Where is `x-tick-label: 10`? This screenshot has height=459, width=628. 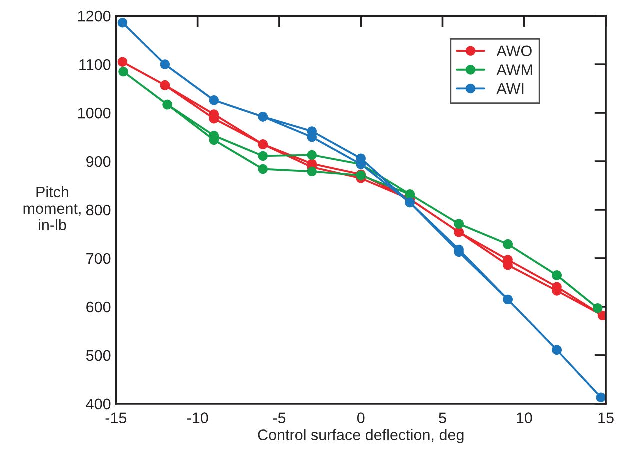
x-tick-label: 10 is located at coordinates (524, 418).